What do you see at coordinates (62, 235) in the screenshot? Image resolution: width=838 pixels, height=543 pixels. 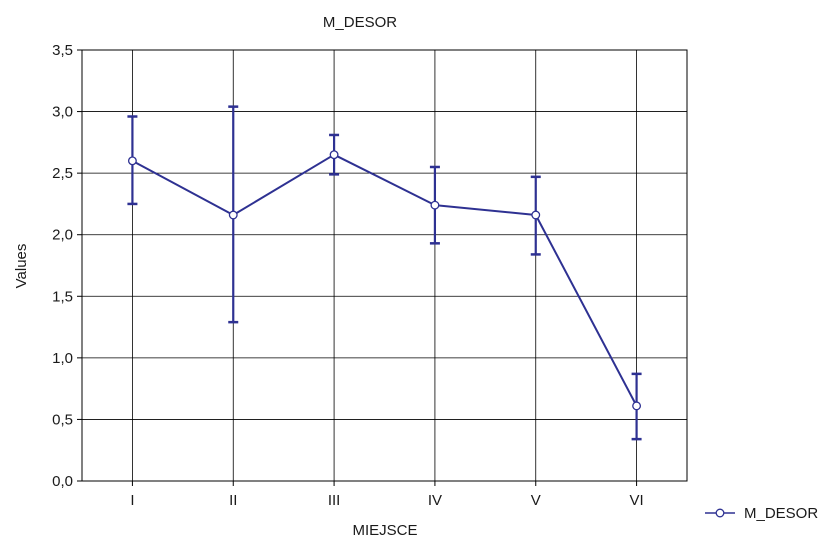 I see `y-tick-label: 2,0` at bounding box center [62, 235].